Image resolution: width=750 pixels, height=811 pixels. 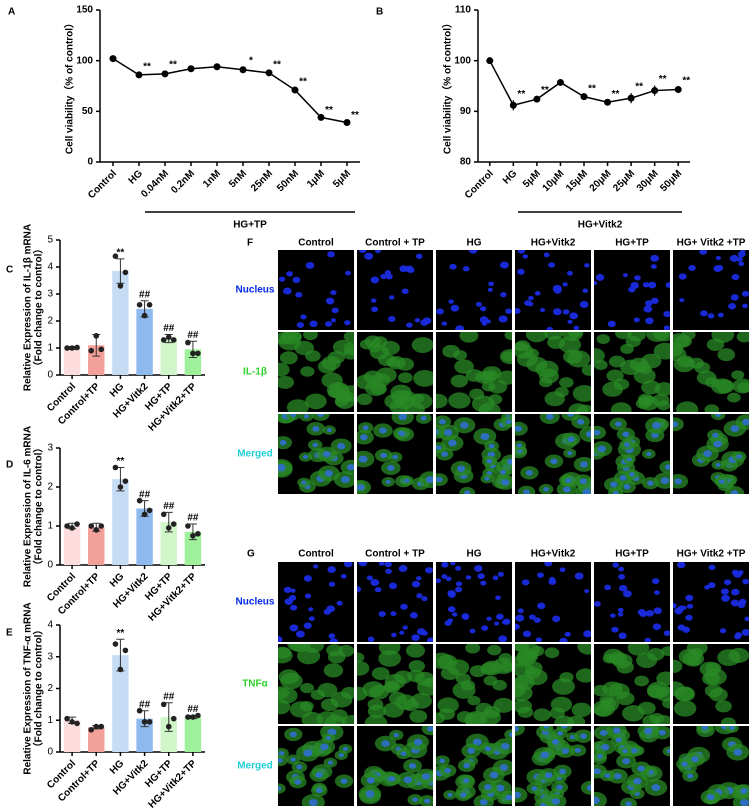 What do you see at coordinates (72, 361) in the screenshot?
I see `bar` at bounding box center [72, 361].